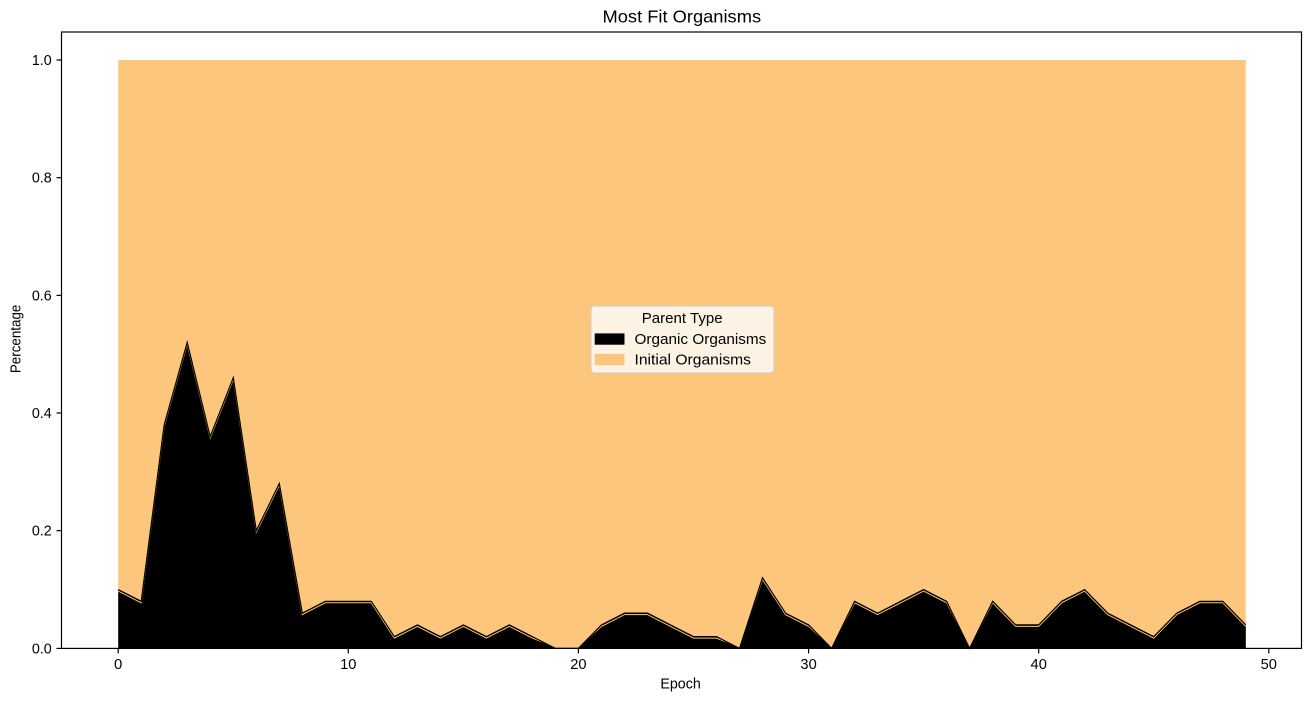  Describe the element at coordinates (42, 61) in the screenshot. I see `svg-text: 1.0` at that location.